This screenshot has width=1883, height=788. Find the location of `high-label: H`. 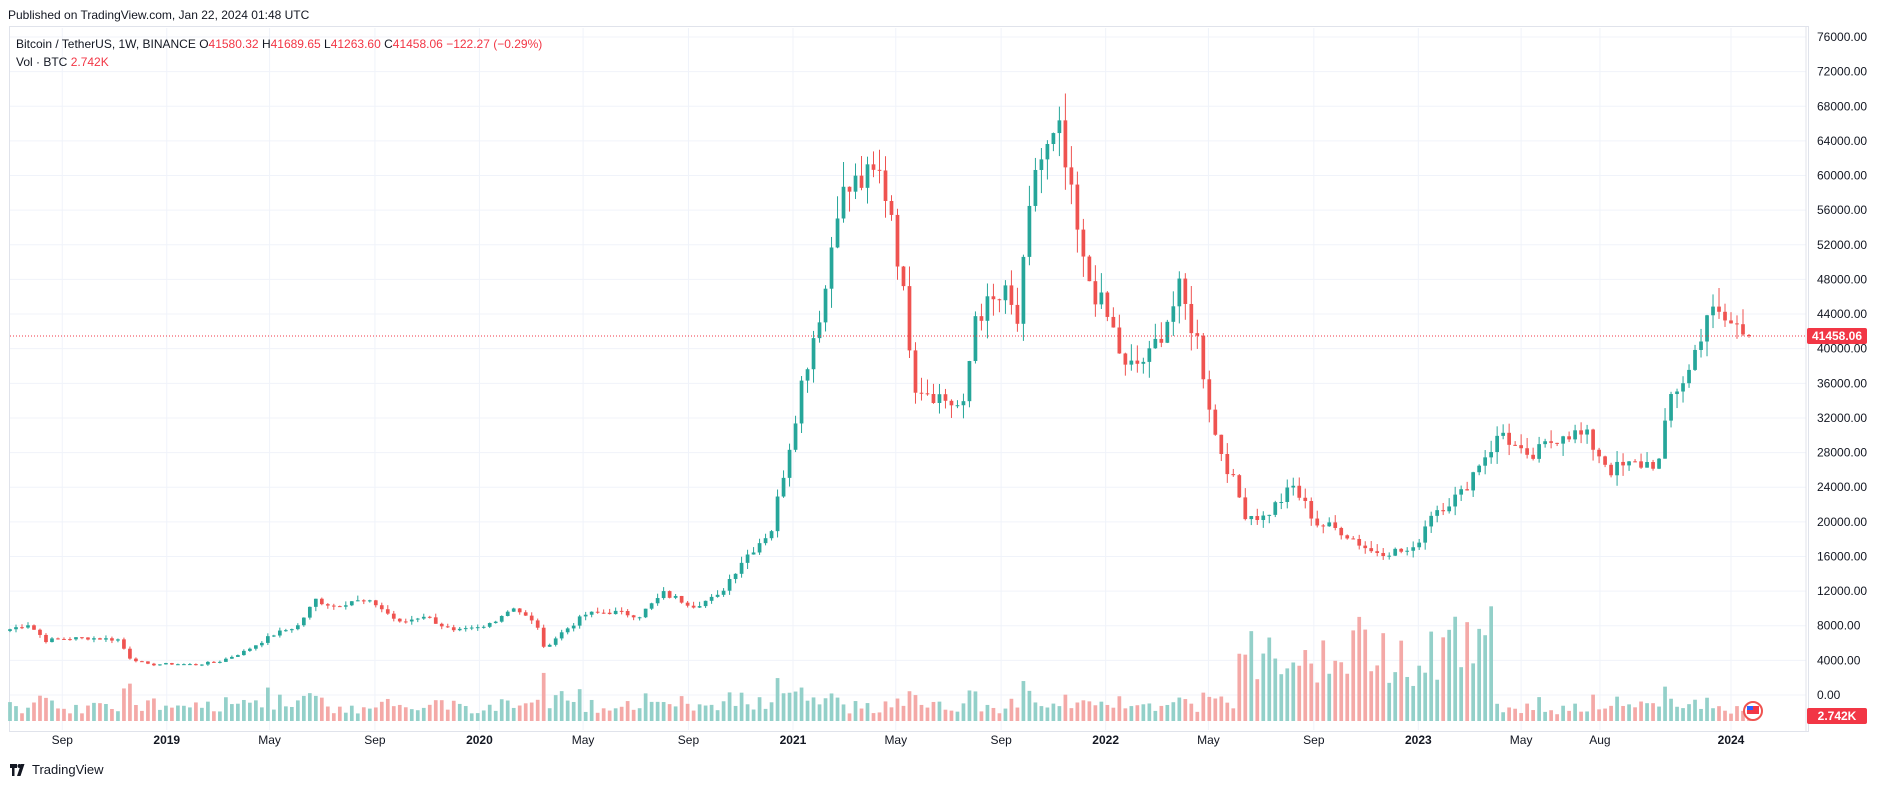

high-label: H is located at coordinates (266, 44).